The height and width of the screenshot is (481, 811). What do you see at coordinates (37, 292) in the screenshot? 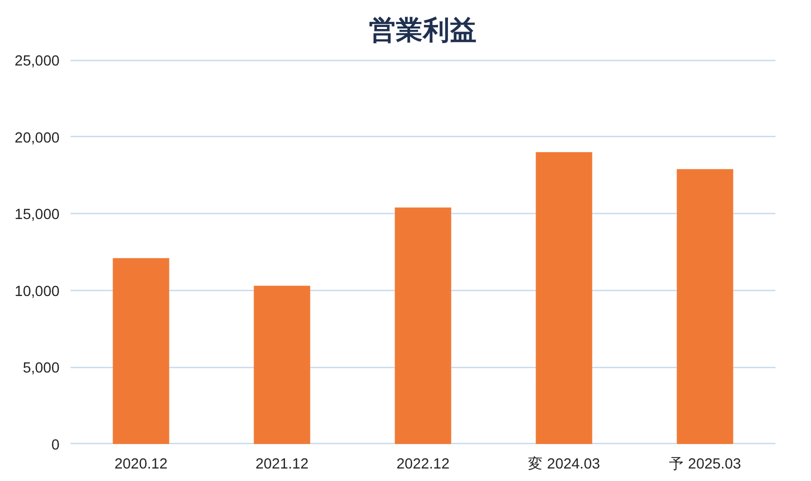
I see `y-tick-label: 10,000` at bounding box center [37, 292].